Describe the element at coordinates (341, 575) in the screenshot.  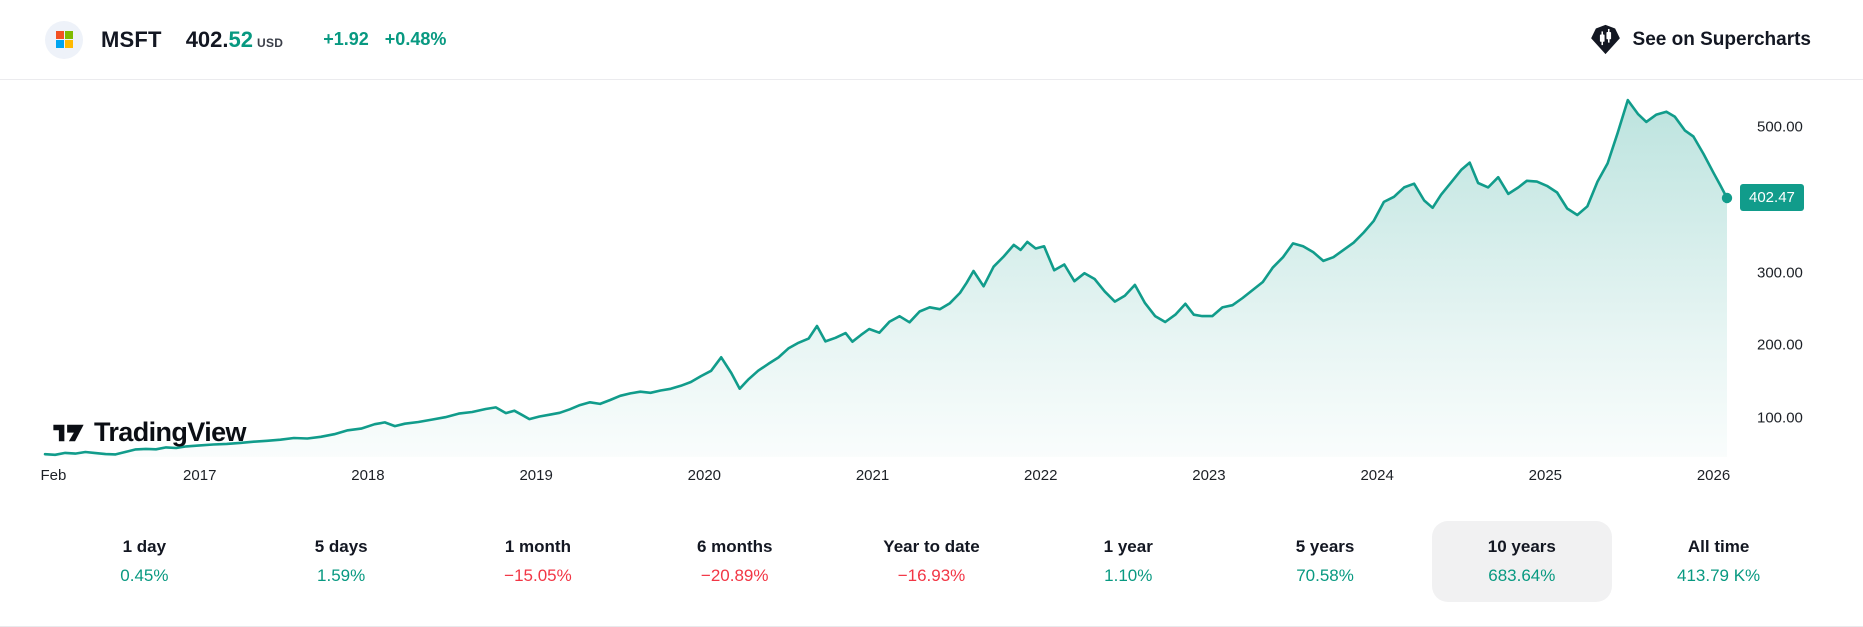
I see `period-change-value: 1.59%` at that location.